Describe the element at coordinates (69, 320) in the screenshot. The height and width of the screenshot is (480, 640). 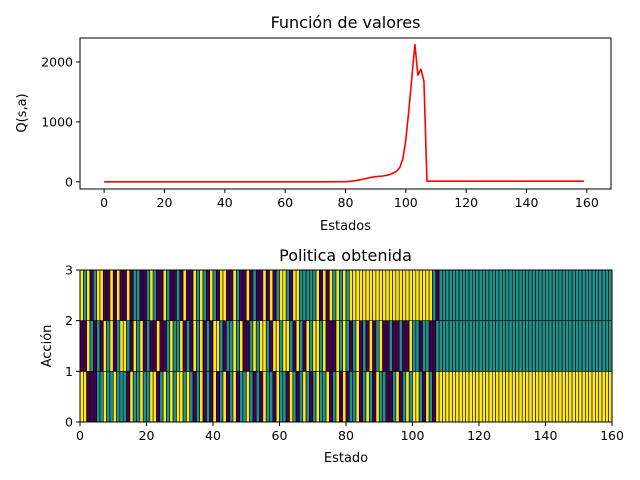
I see `y-tick-label: 2` at that location.